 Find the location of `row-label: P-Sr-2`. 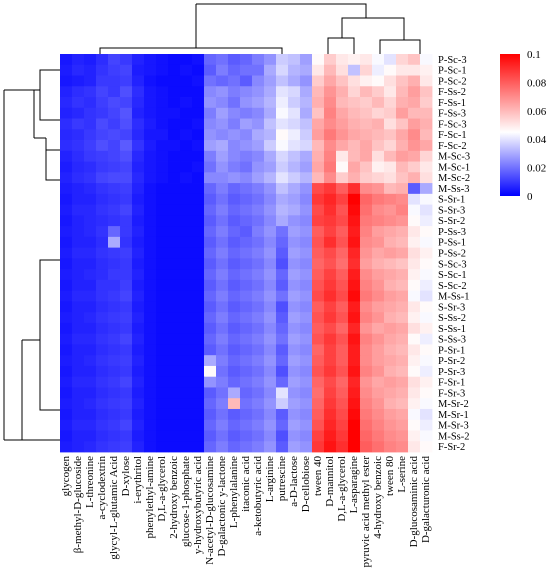

row-label: P-Sr-2 is located at coordinates (451, 361).